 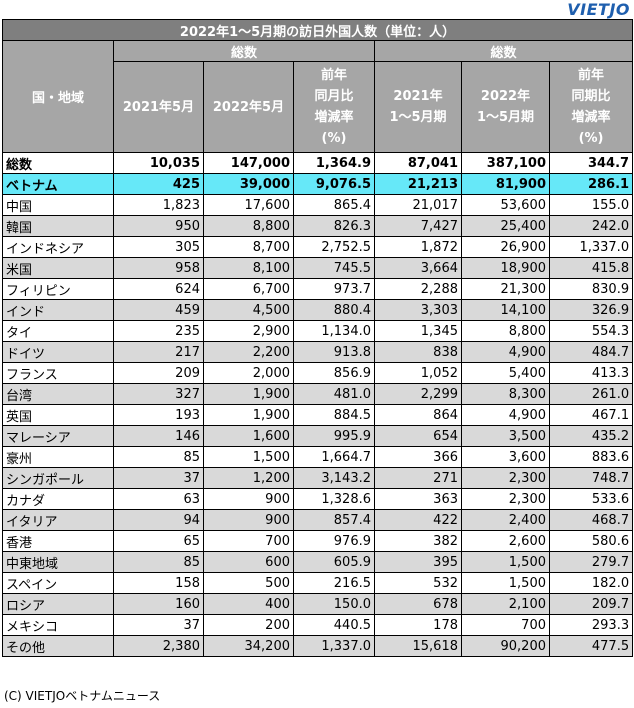 I want to click on cell: 209.7, so click(x=591, y=604).